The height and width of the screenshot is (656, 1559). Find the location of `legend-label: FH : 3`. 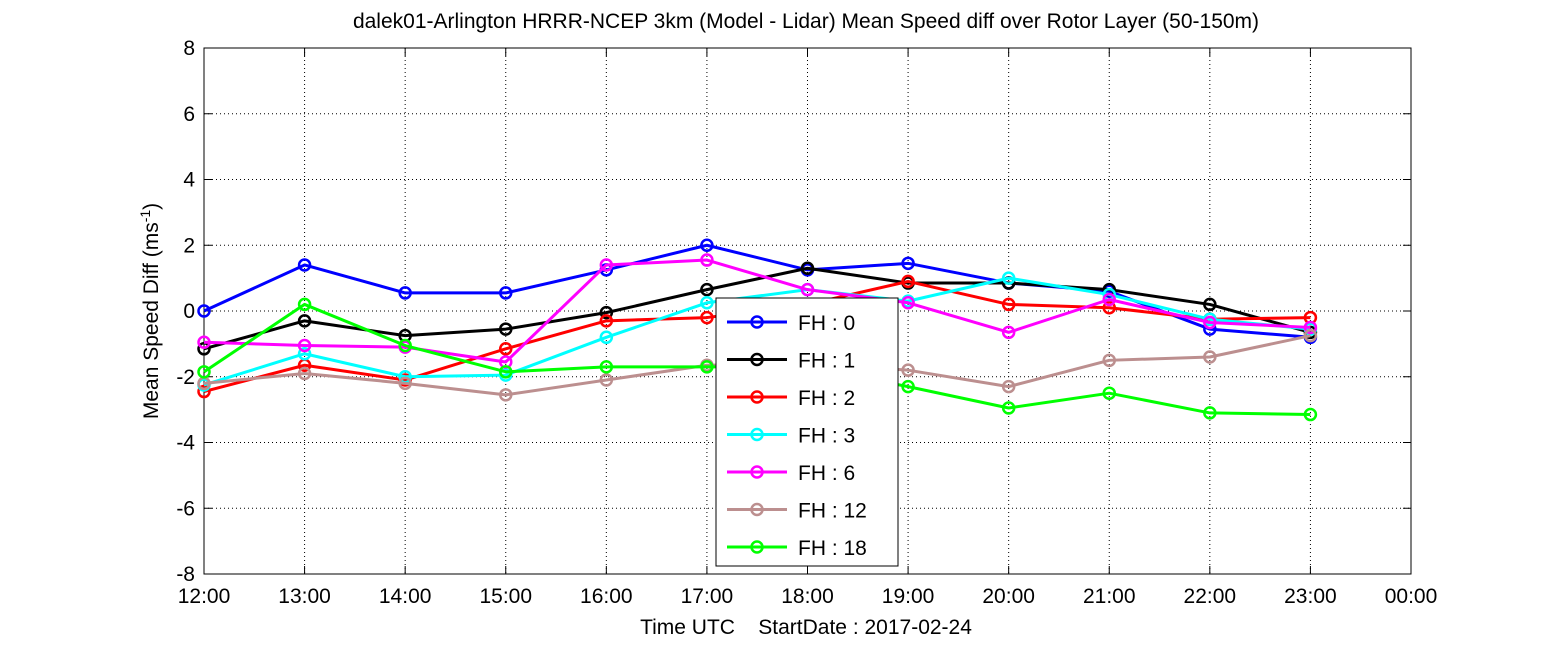

legend-label: FH : 3 is located at coordinates (826, 436).